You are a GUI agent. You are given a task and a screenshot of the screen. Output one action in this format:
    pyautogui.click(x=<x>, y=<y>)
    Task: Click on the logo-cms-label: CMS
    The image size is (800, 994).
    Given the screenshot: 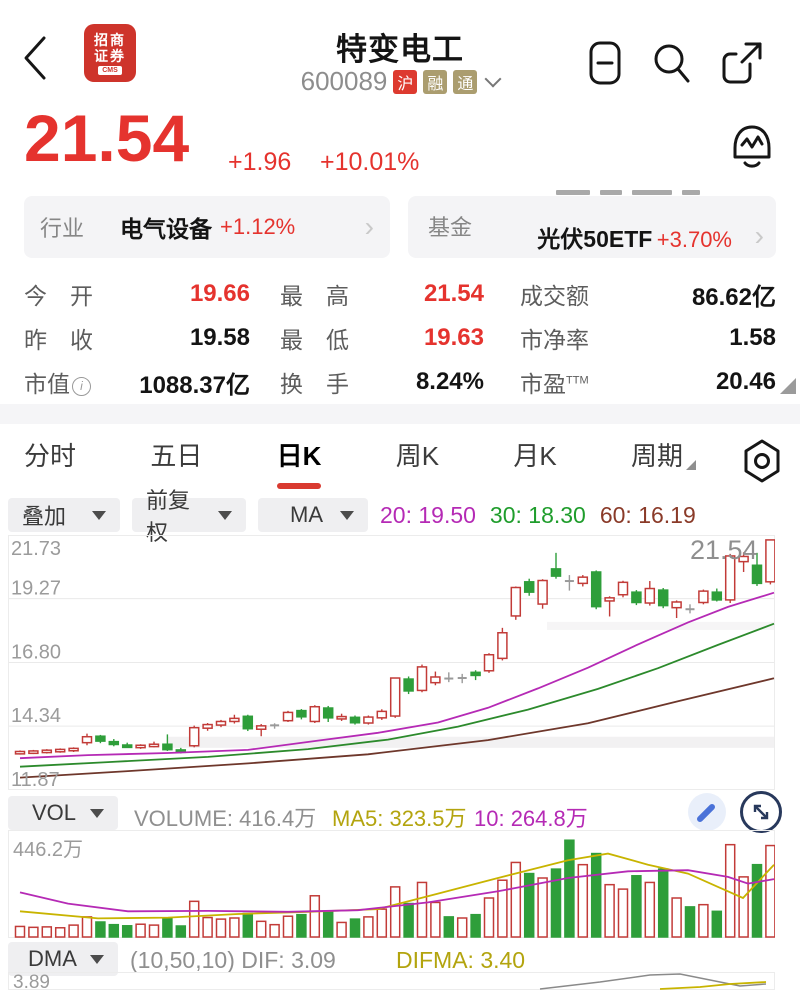 What is the action you would take?
    pyautogui.click(x=110, y=70)
    